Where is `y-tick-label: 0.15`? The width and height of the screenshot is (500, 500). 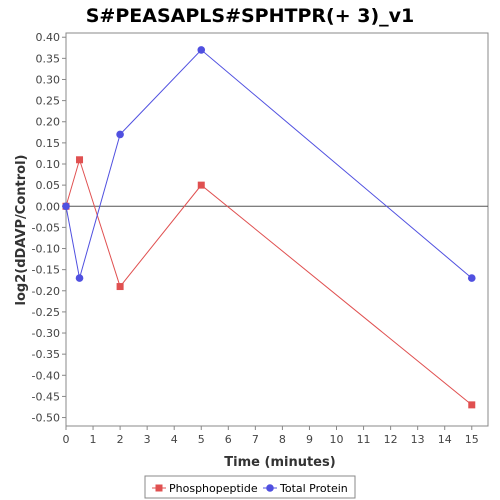
y-tick-label: 0.15 is located at coordinates (48, 143).